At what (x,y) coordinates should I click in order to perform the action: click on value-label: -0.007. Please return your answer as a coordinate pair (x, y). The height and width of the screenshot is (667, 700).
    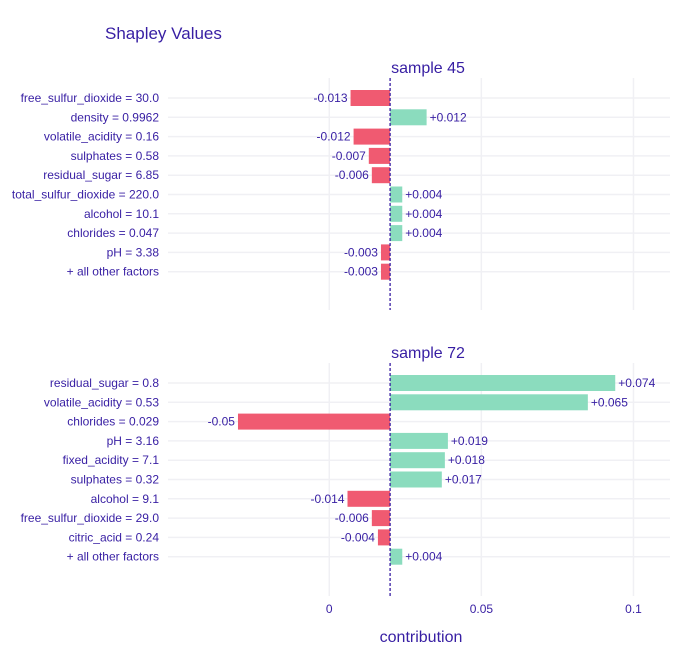
    Looking at the image, I should click on (349, 156).